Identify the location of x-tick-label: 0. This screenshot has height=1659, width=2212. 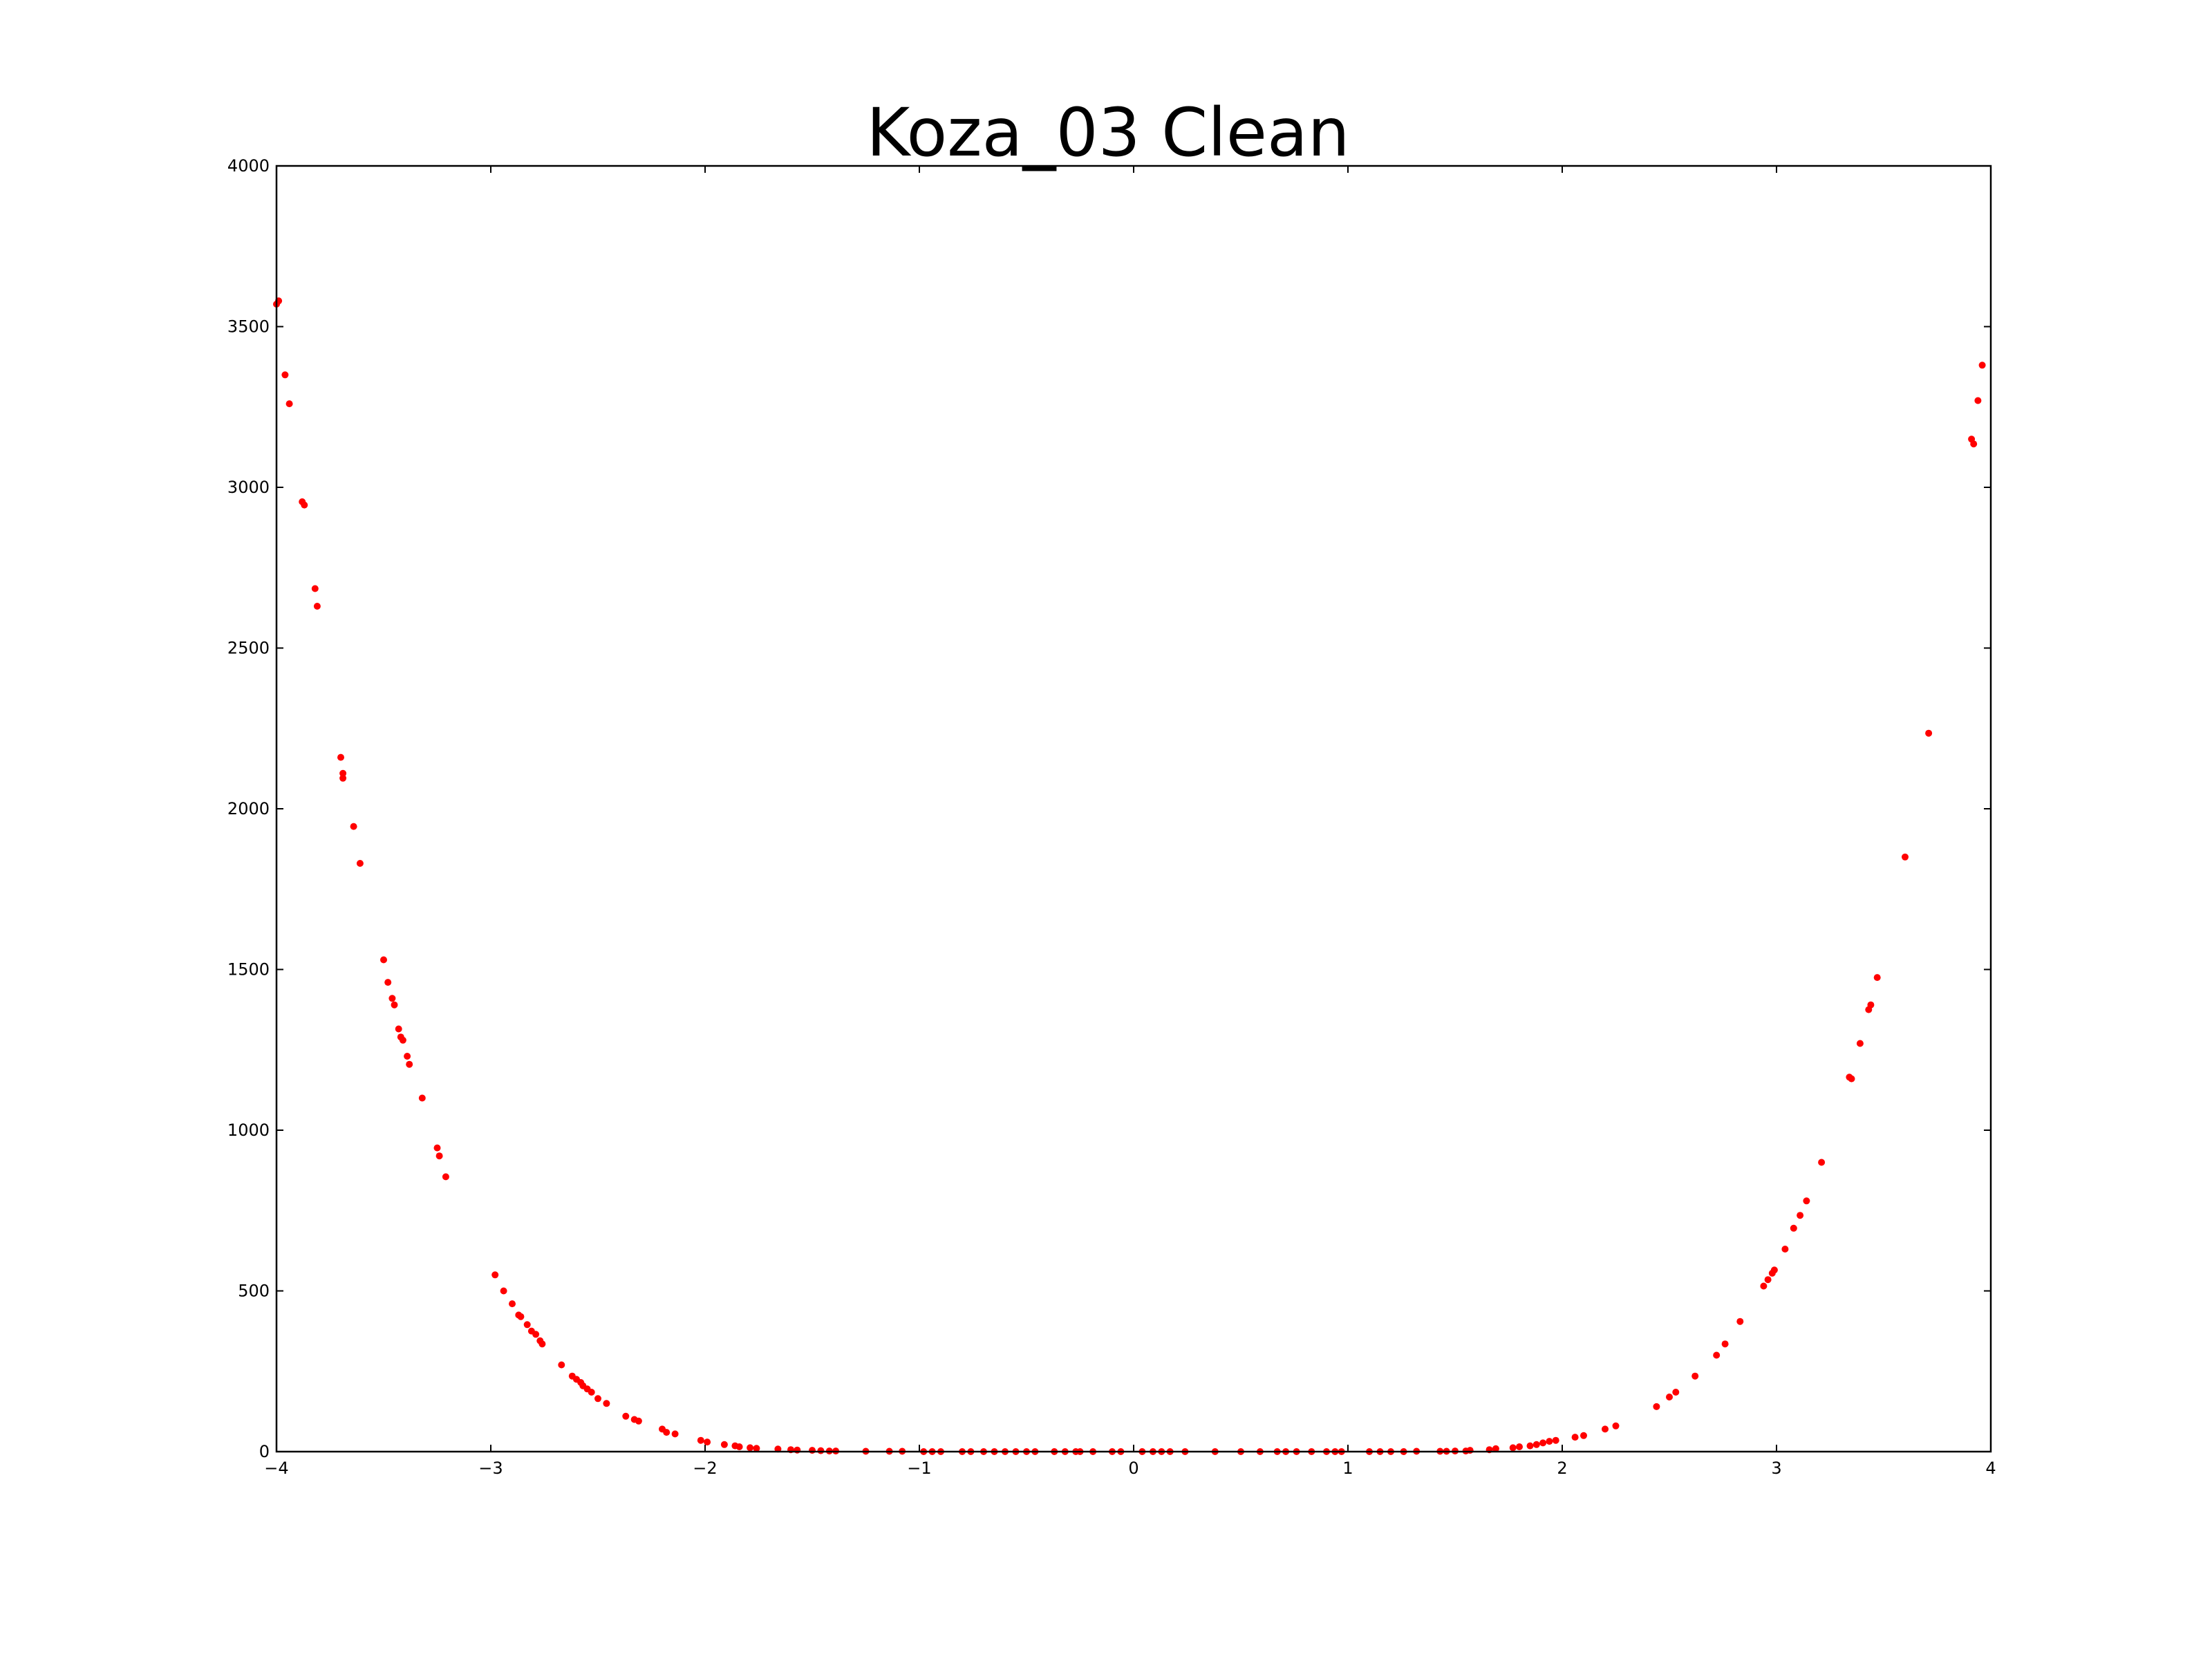
(1133, 1469).